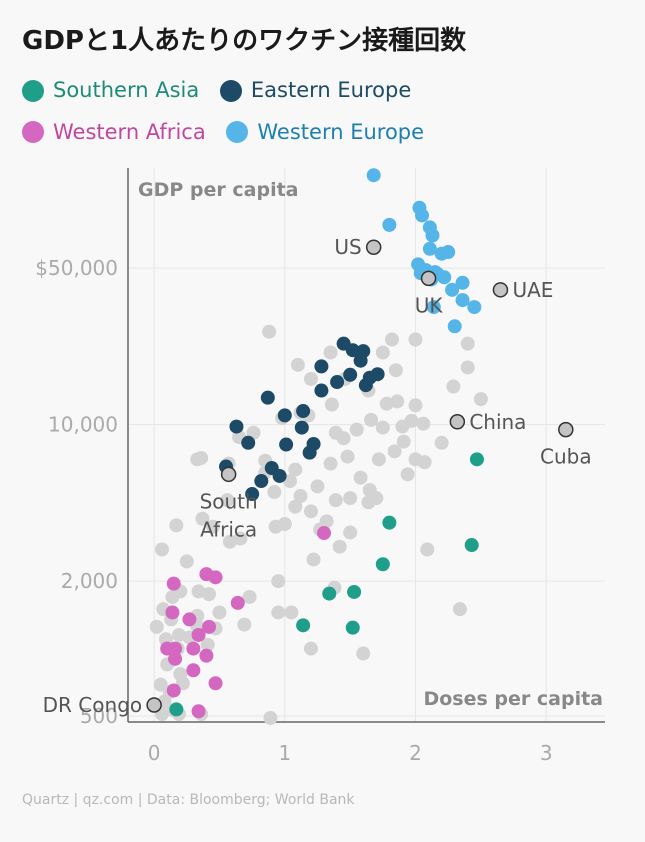 The width and height of the screenshot is (645, 842). What do you see at coordinates (229, 515) in the screenshot?
I see `annotation-south-africa: South Africa` at bounding box center [229, 515].